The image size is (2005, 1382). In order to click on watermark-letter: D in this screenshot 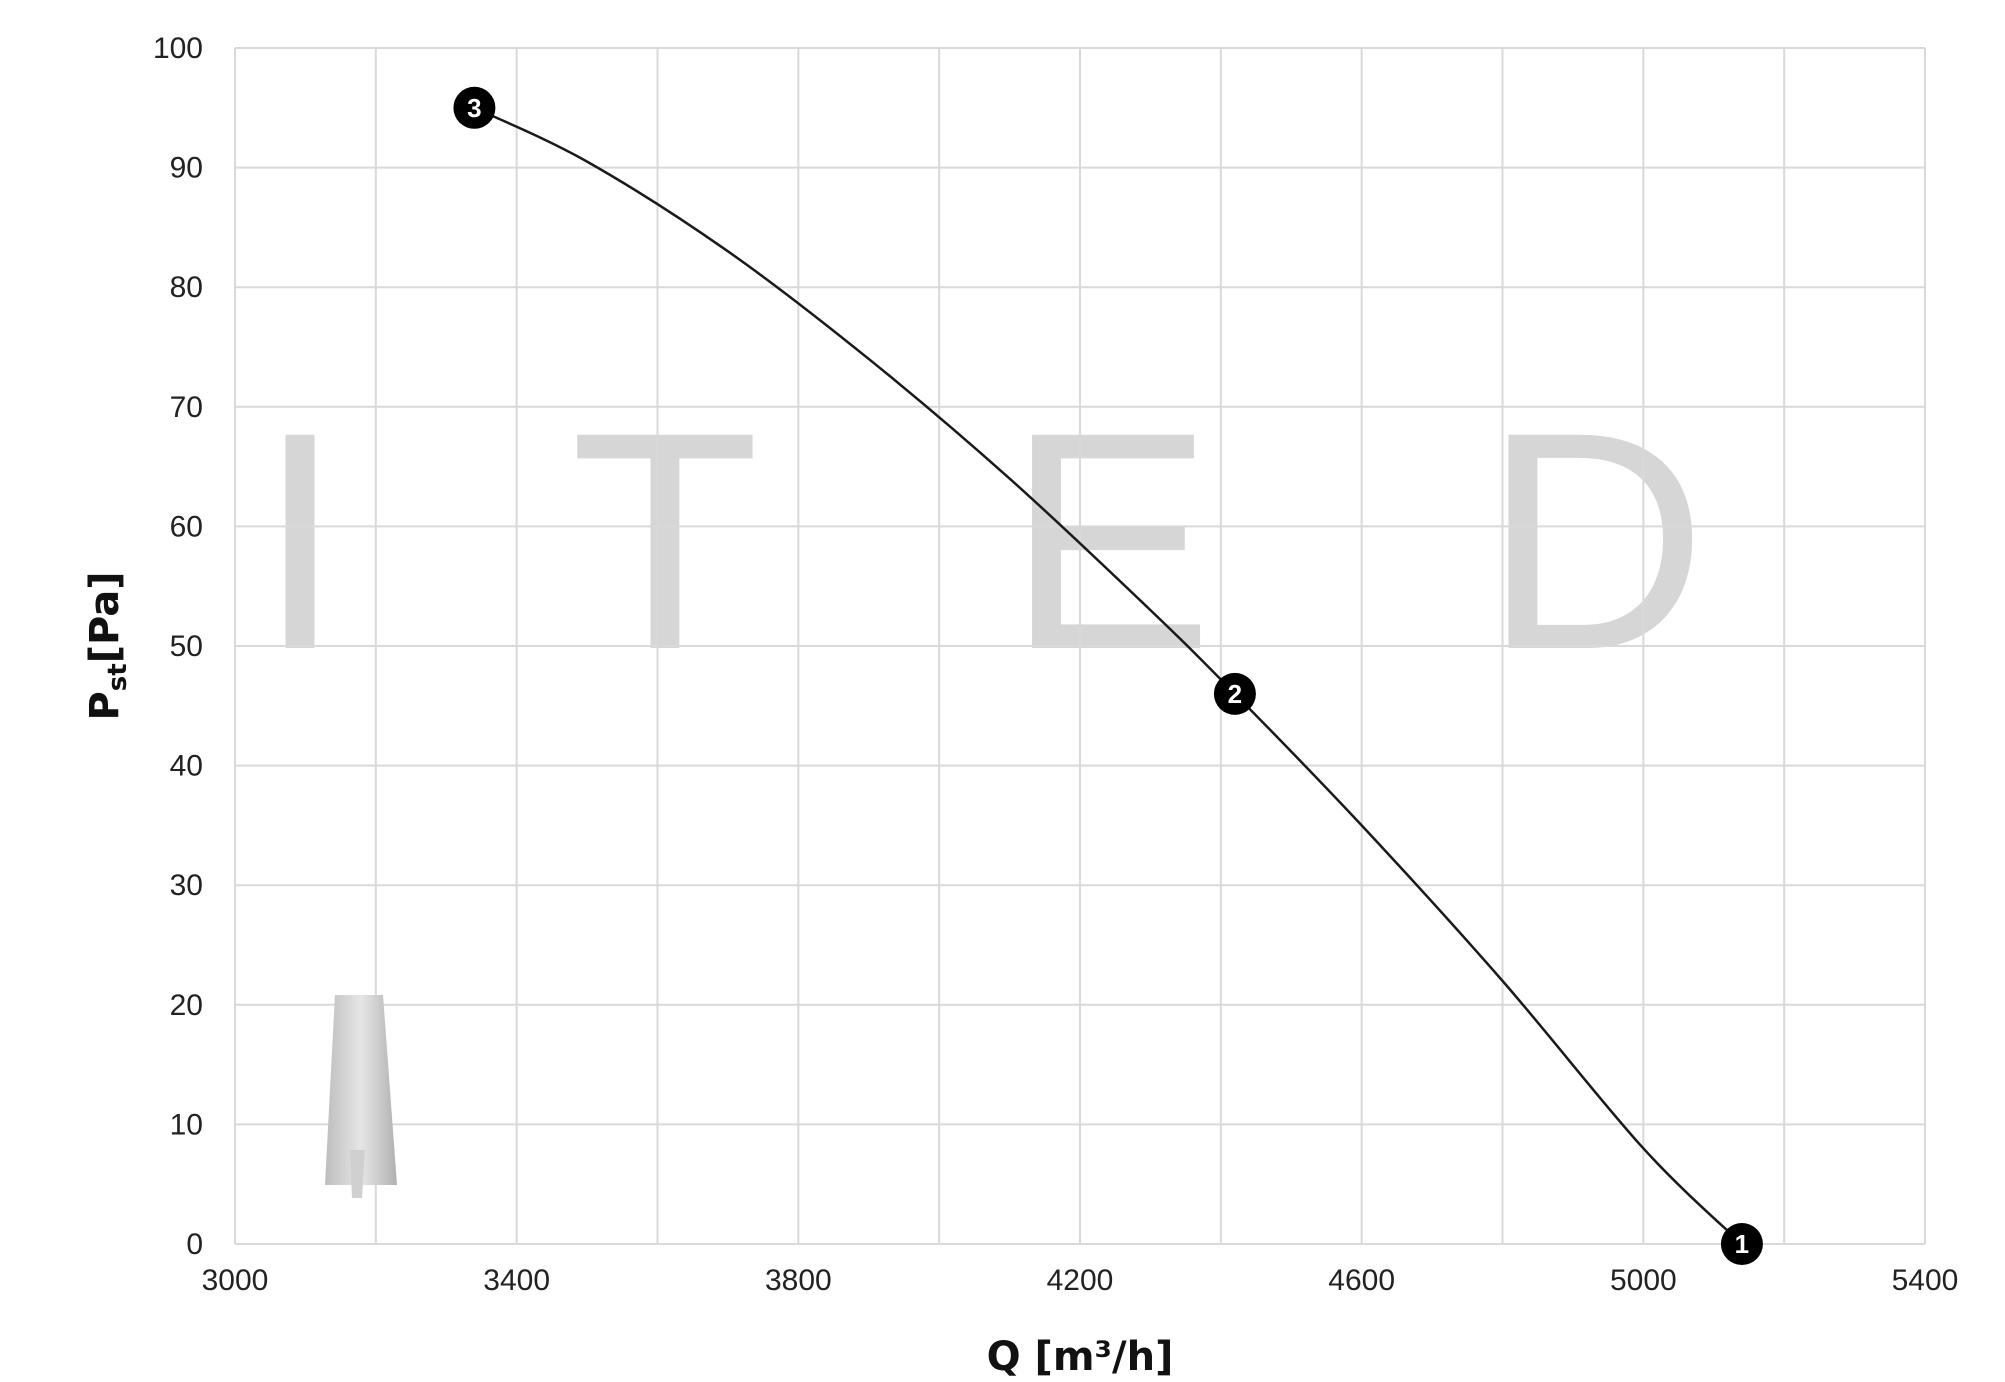, I will do `click(1595, 540)`.